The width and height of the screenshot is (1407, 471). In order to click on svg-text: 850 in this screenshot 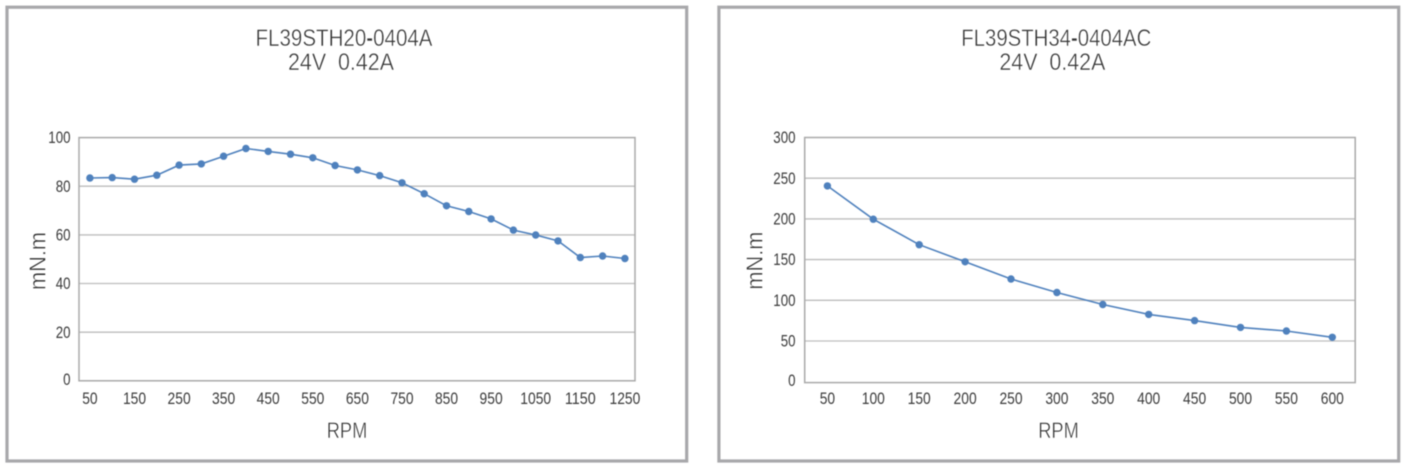, I will do `click(446, 399)`.